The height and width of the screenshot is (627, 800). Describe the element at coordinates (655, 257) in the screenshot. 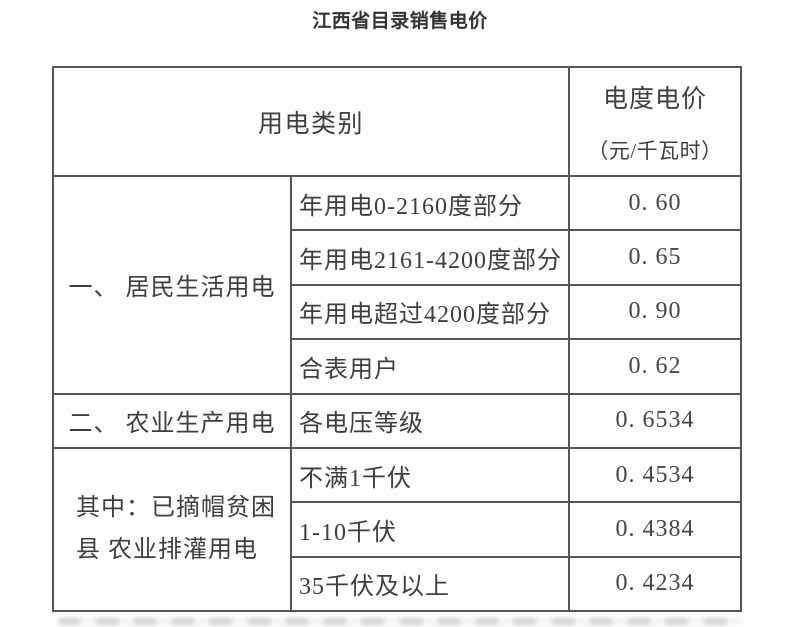

I see `price-cell: 0. 65` at that location.